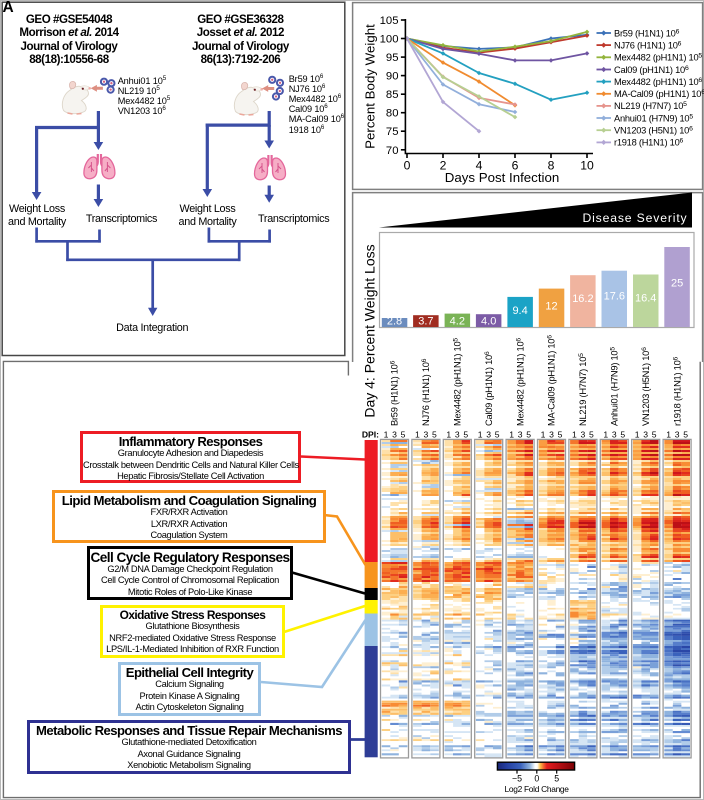 The height and width of the screenshot is (800, 704). I want to click on svg-text: 9.4, so click(519, 311).